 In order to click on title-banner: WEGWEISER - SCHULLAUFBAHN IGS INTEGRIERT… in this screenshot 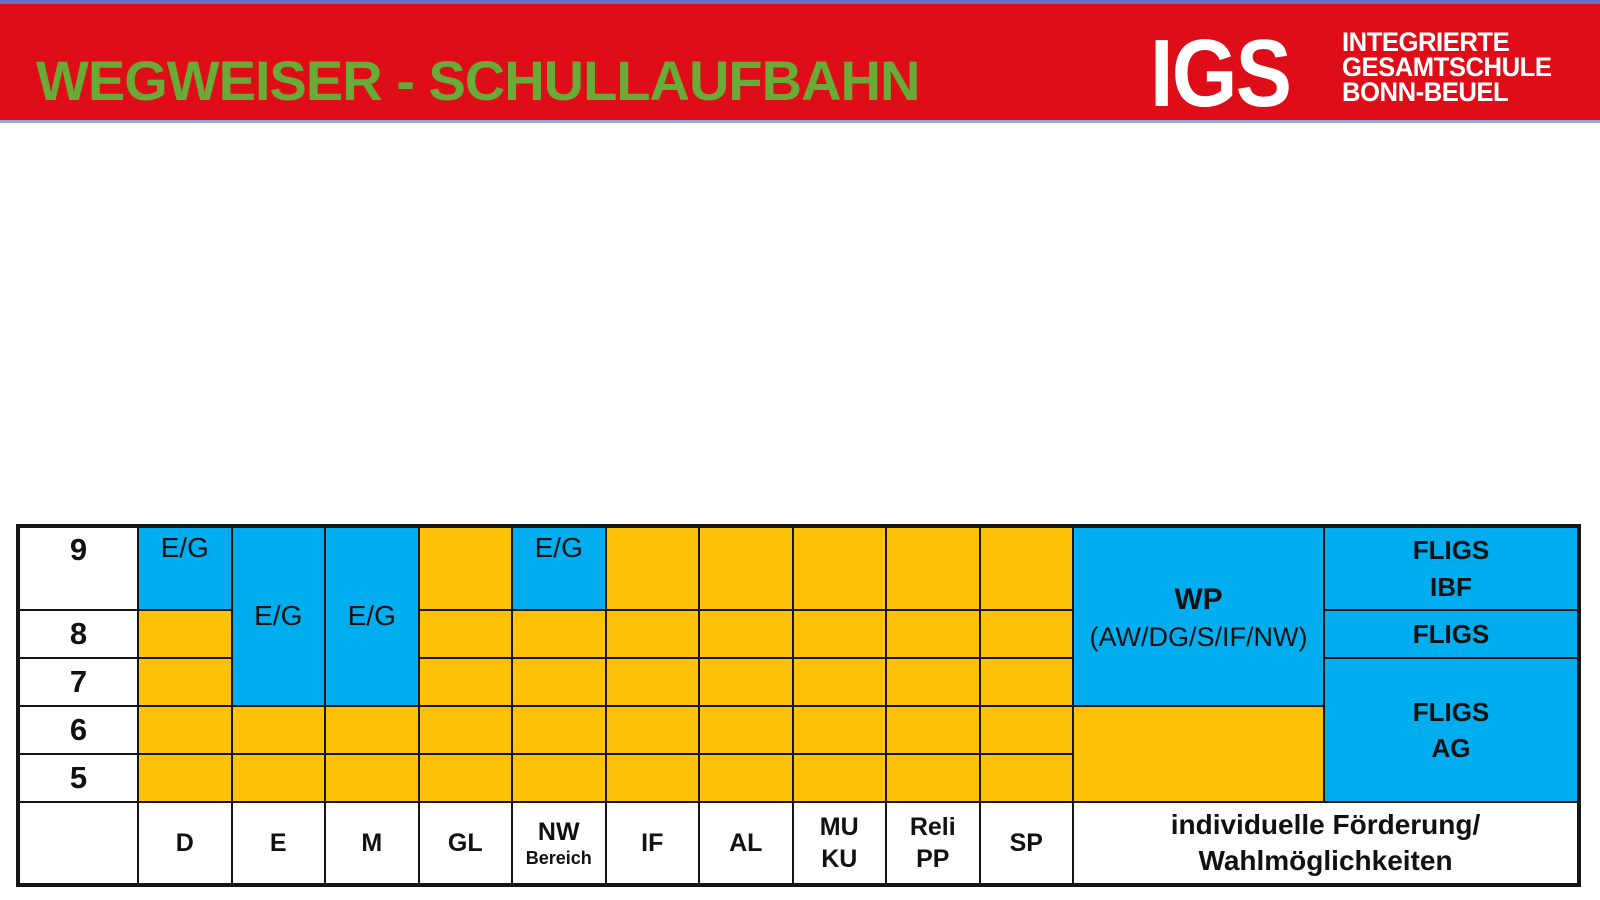, I will do `click(800, 61)`.